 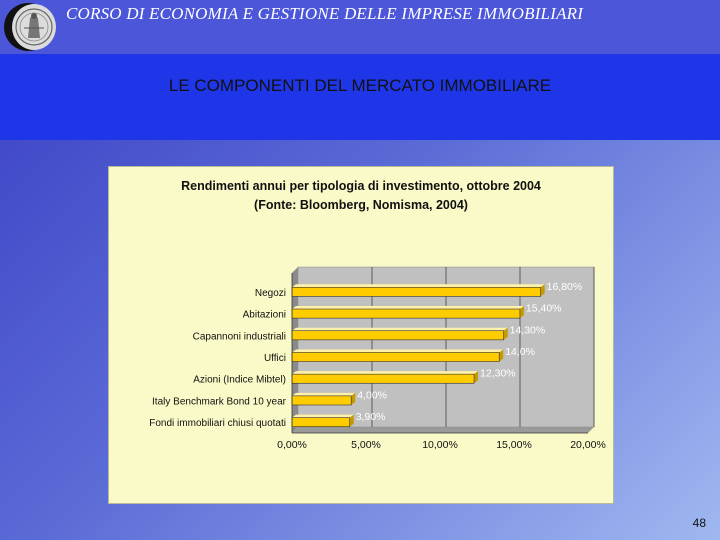 What do you see at coordinates (440, 445) in the screenshot?
I see `x-tick-label: 10,00%` at bounding box center [440, 445].